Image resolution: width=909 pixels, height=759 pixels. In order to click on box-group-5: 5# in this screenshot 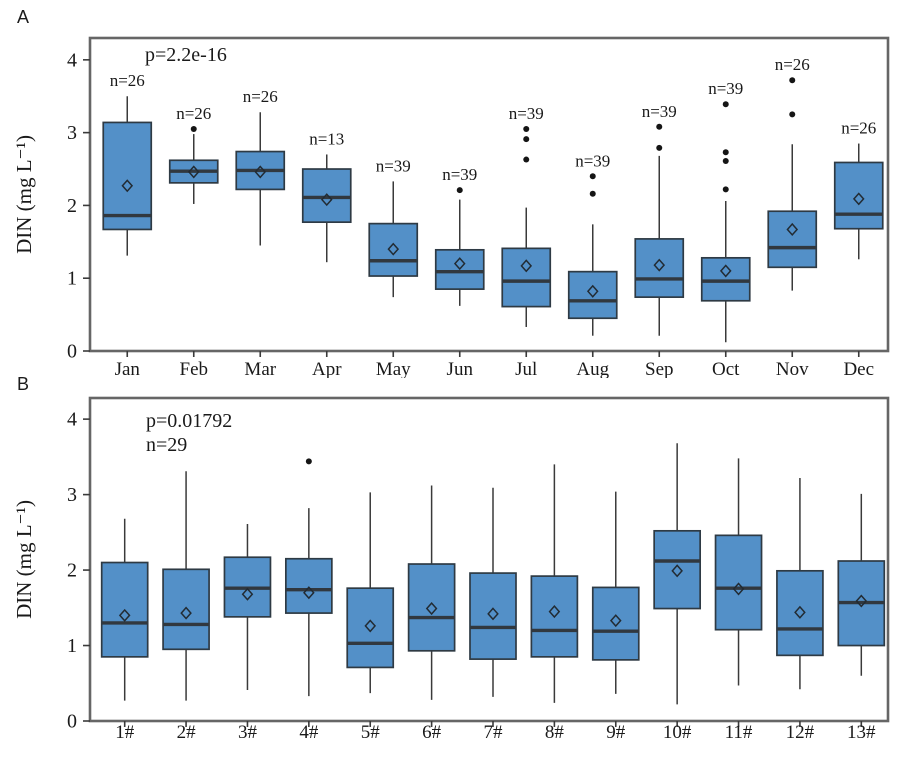, I will do `click(370, 617)`.